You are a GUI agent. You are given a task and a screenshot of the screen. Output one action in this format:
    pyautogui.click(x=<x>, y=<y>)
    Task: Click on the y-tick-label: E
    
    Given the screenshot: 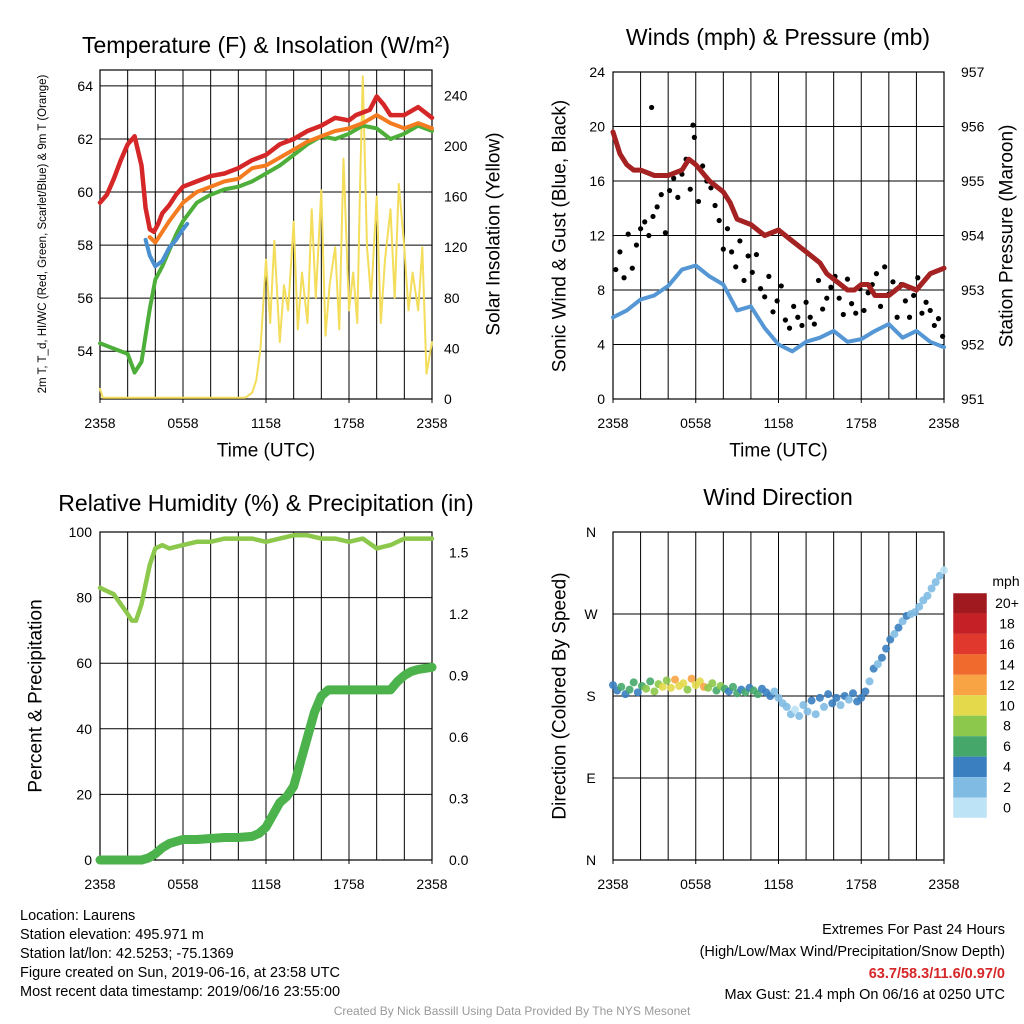 What is the action you would take?
    pyautogui.click(x=590, y=778)
    